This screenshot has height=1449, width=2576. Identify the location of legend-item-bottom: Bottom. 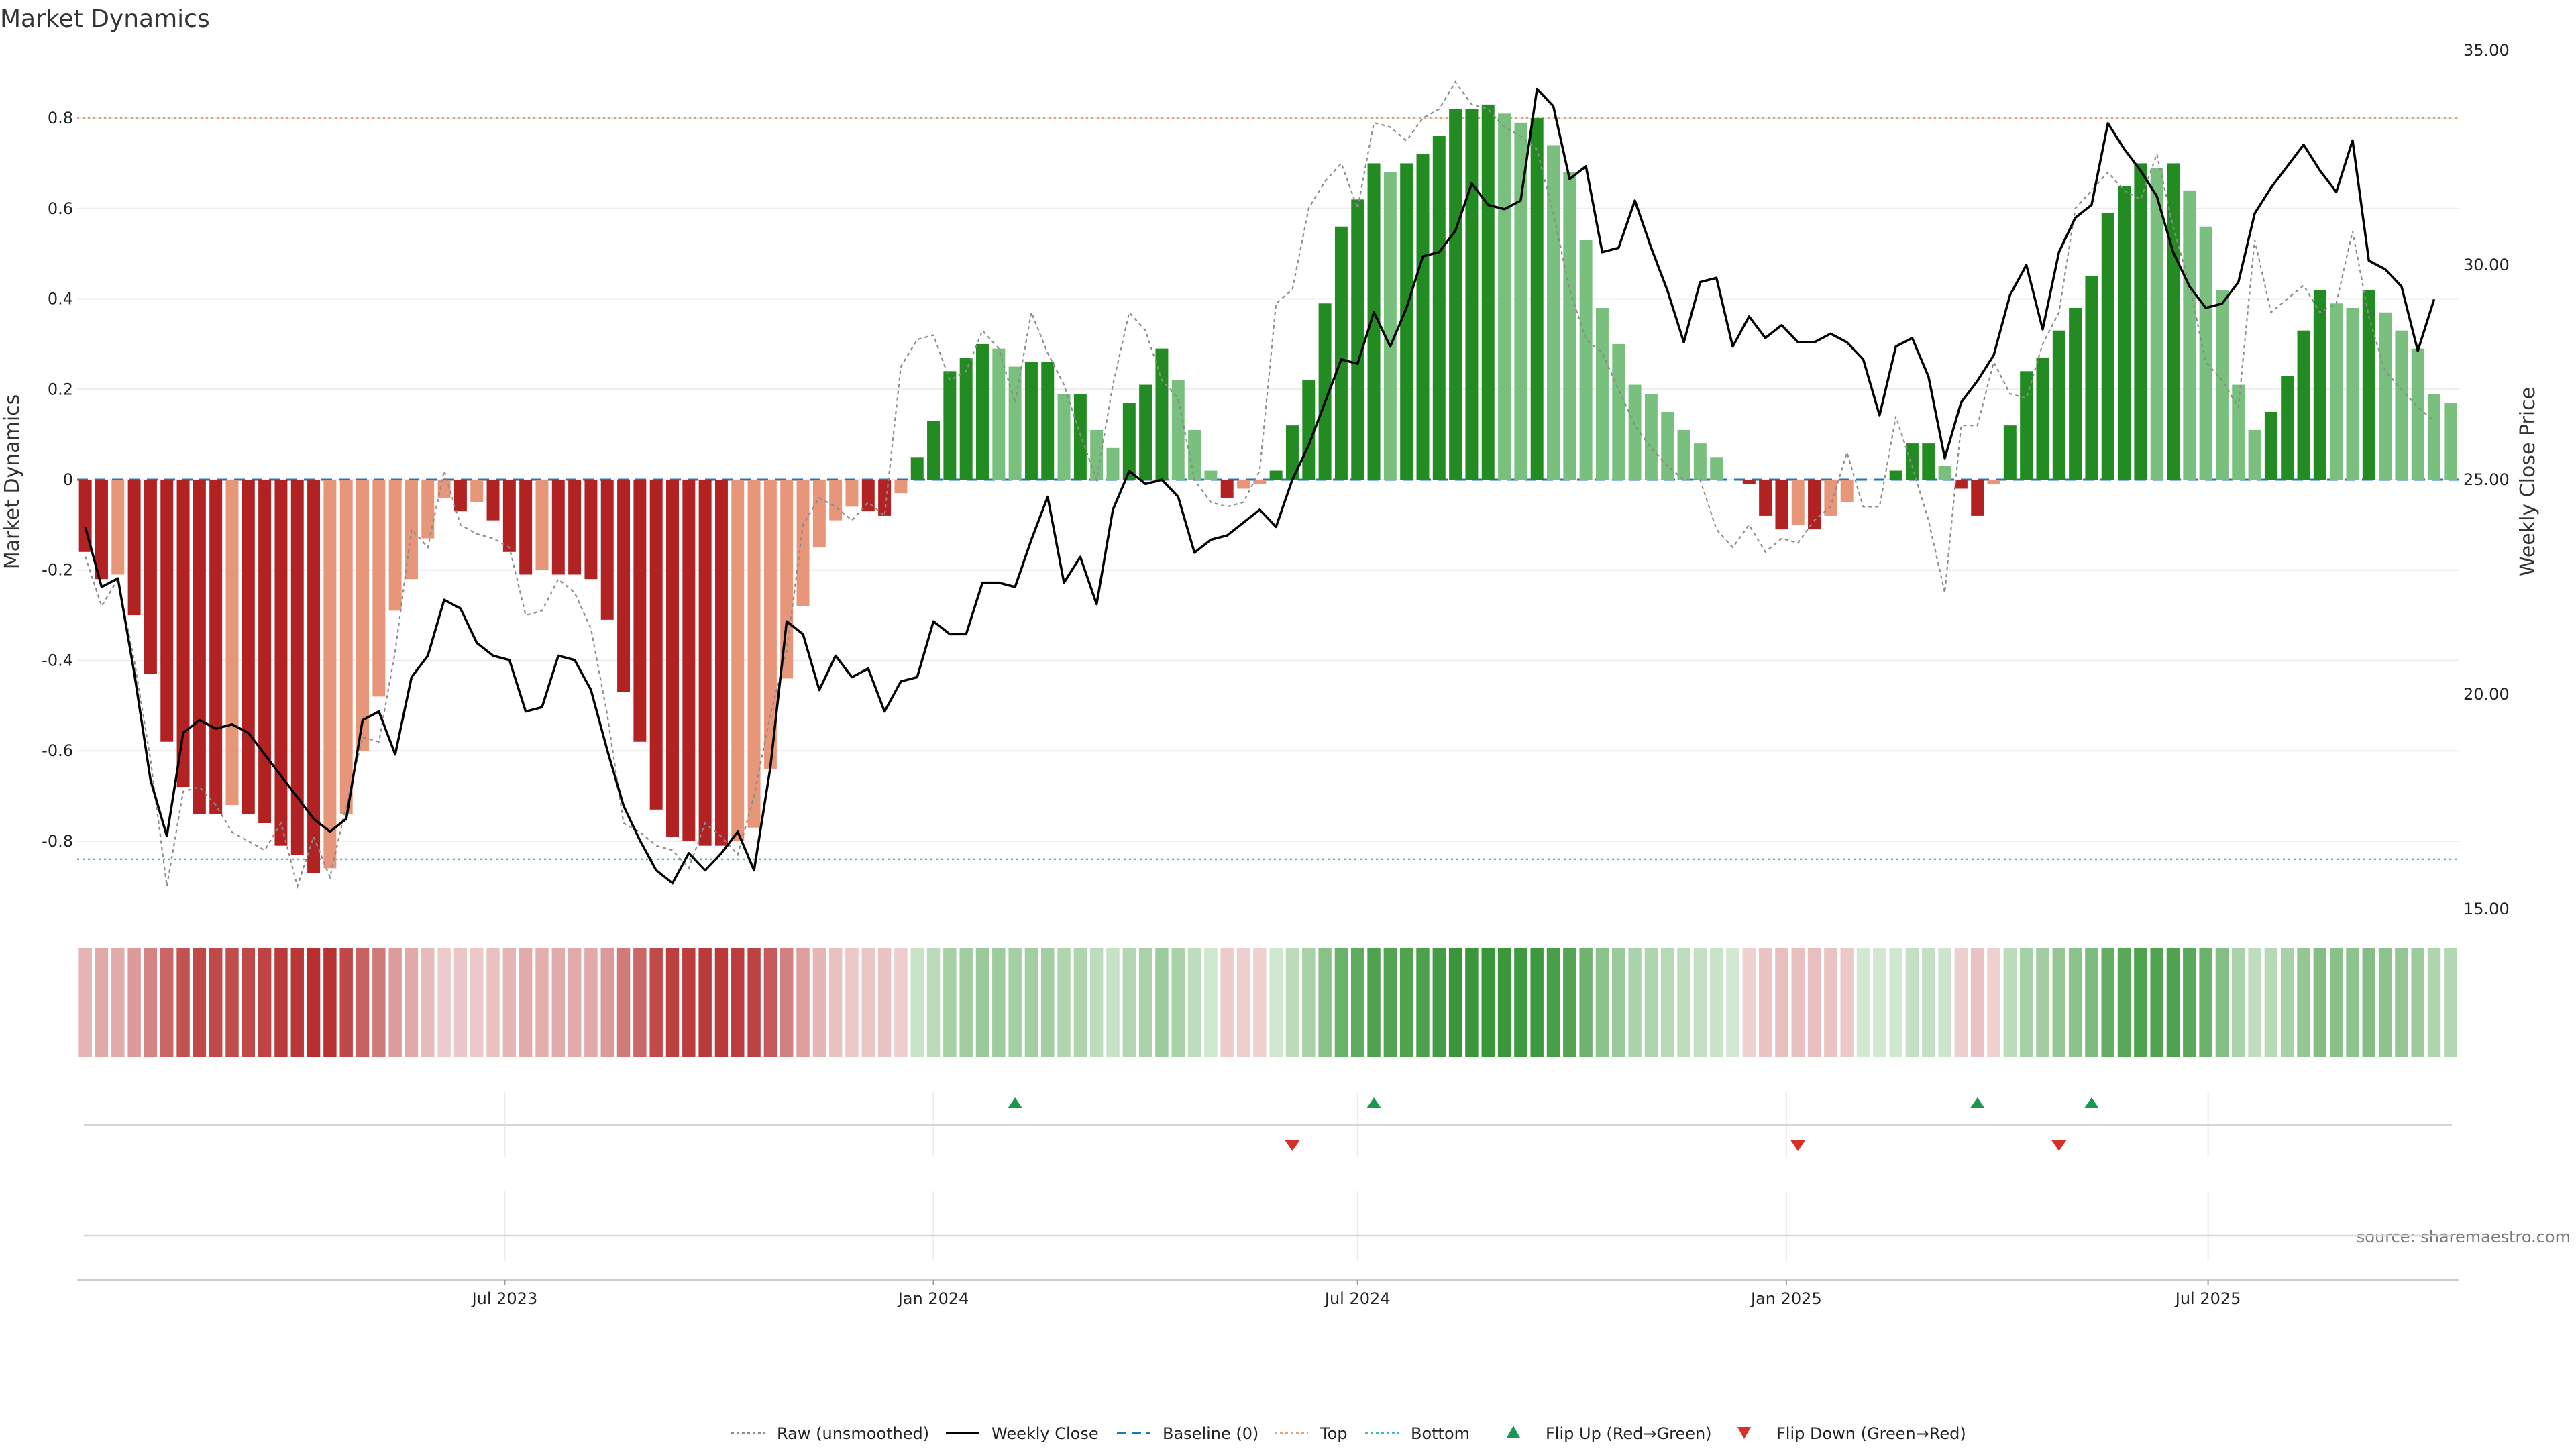
(1417, 1433).